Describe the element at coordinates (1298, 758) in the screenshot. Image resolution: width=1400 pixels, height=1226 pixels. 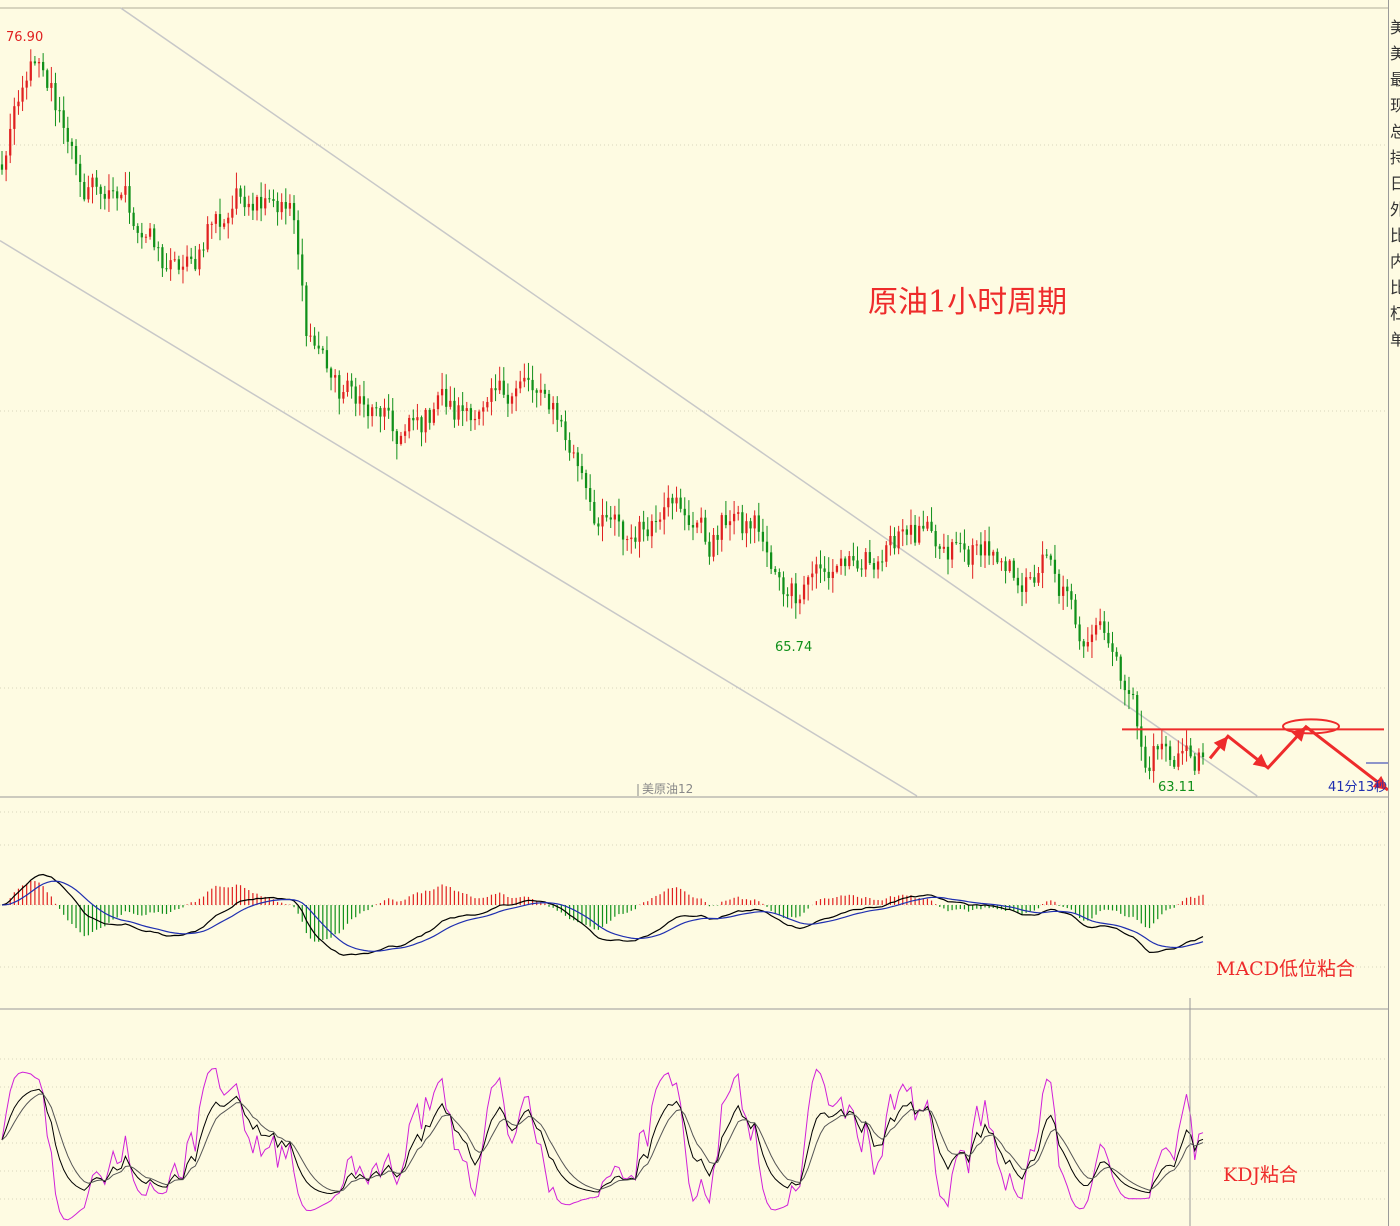
I see `forecast-arrows` at that location.